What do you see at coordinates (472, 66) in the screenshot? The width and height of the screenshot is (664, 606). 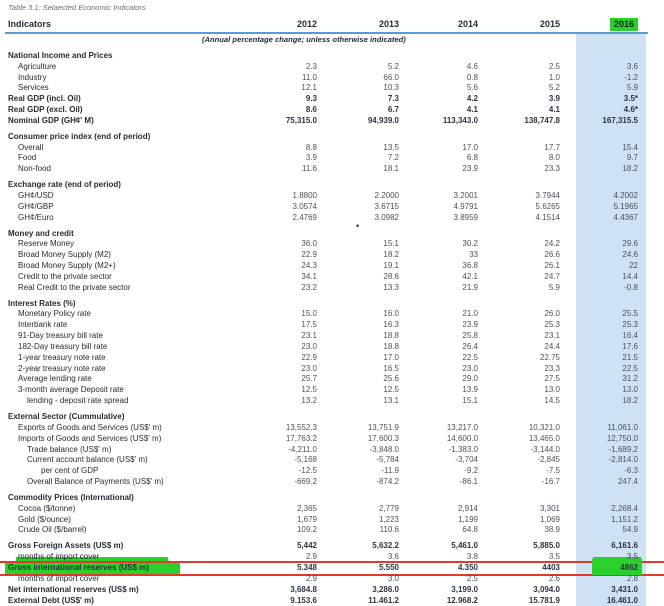 I see `cell-value-2014: 4.6` at bounding box center [472, 66].